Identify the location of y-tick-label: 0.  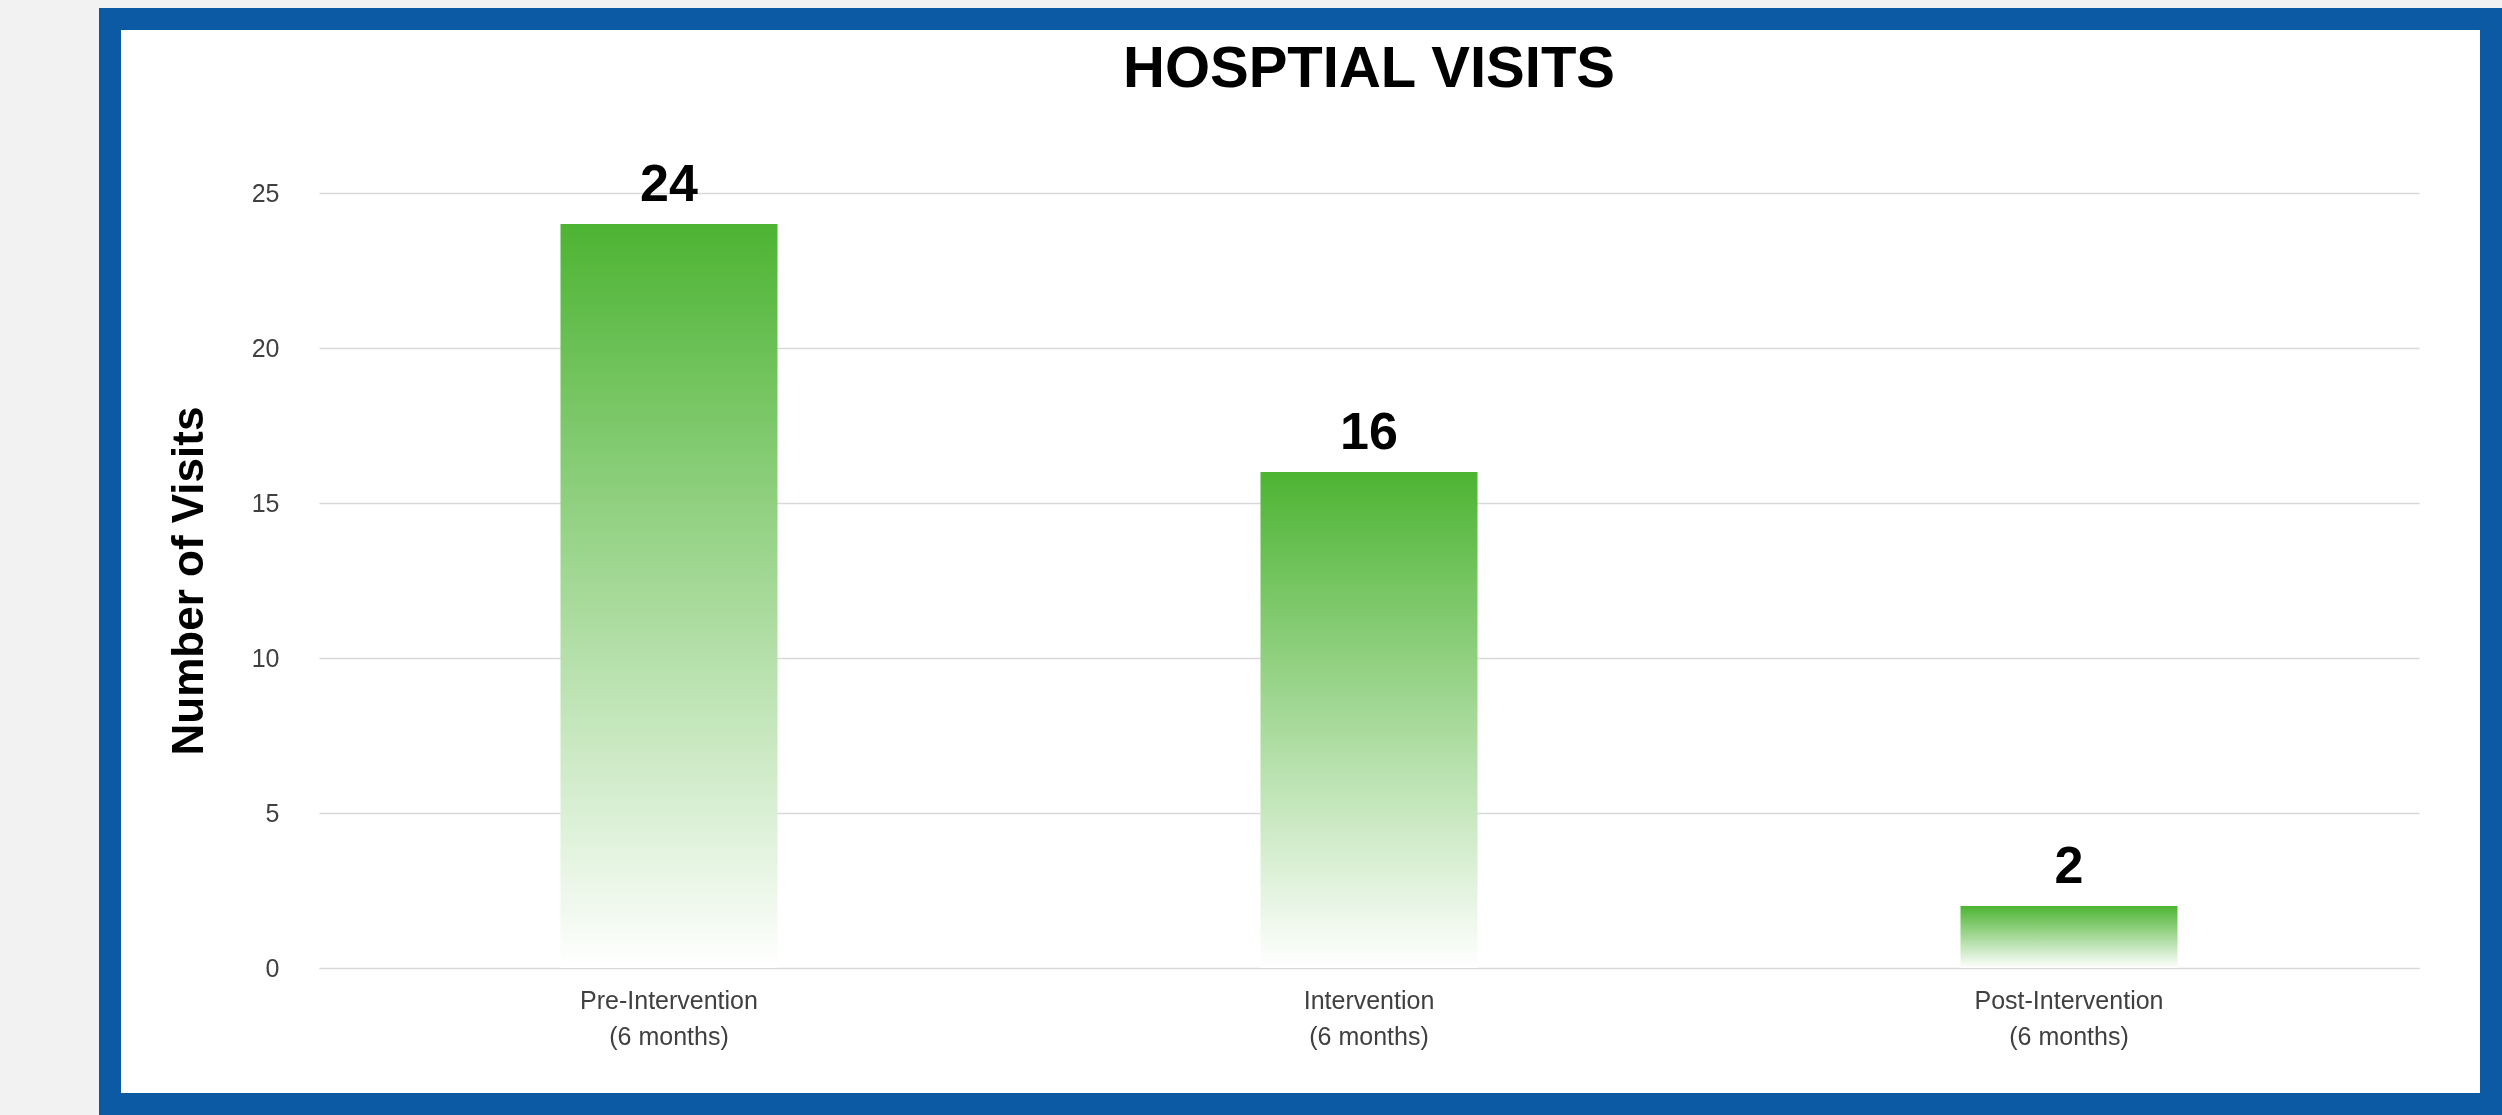
(272, 967).